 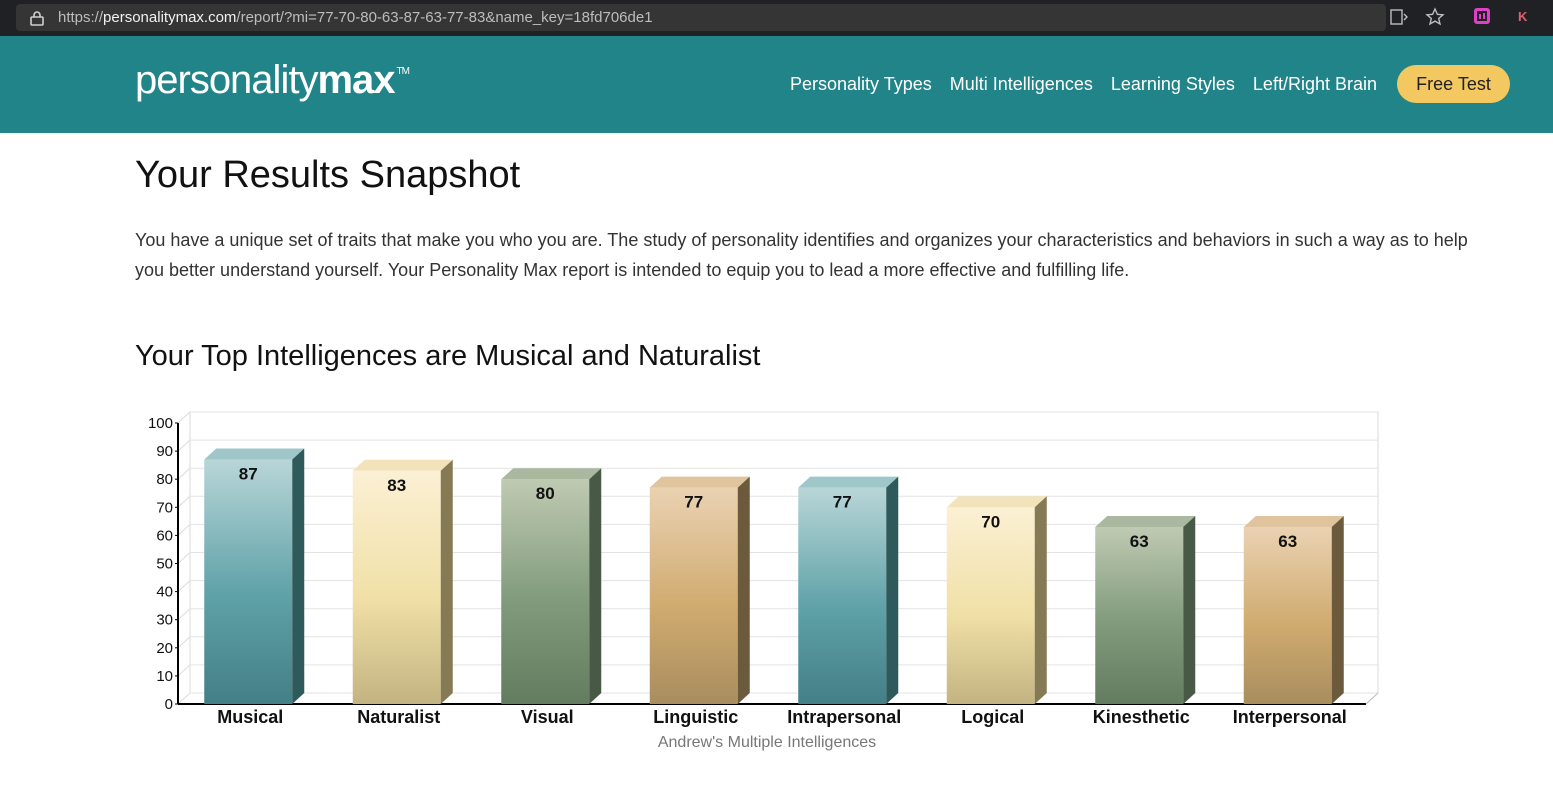 I want to click on y-tick-label: 100, so click(x=160, y=423).